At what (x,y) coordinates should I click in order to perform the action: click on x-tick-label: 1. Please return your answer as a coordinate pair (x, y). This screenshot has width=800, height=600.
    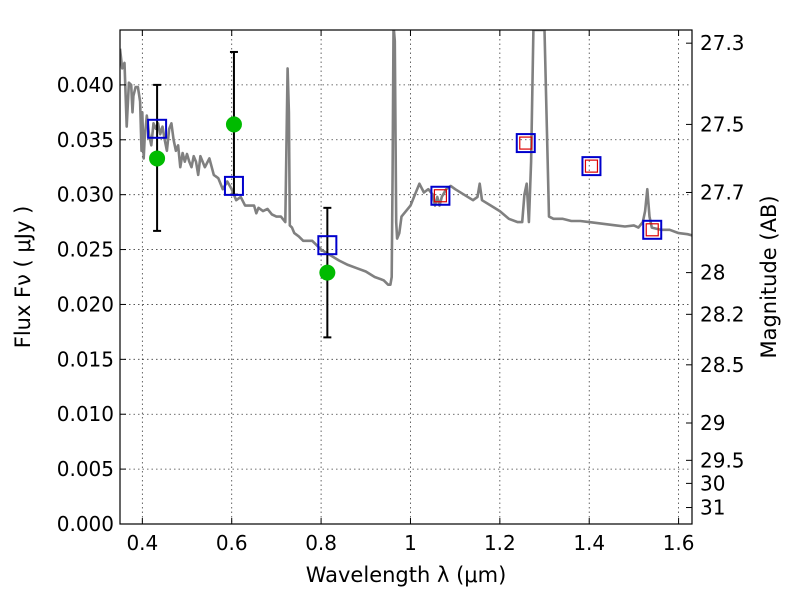
    Looking at the image, I should click on (410, 543).